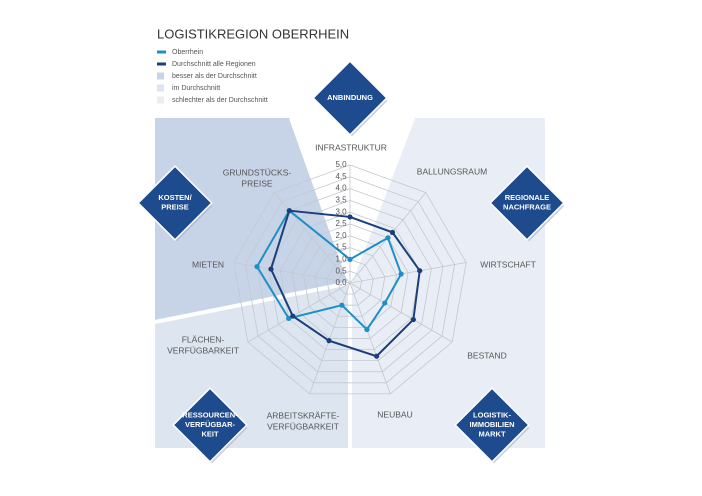 The height and width of the screenshot is (496, 702). What do you see at coordinates (341, 247) in the screenshot?
I see `tick-label: 1,5` at bounding box center [341, 247].